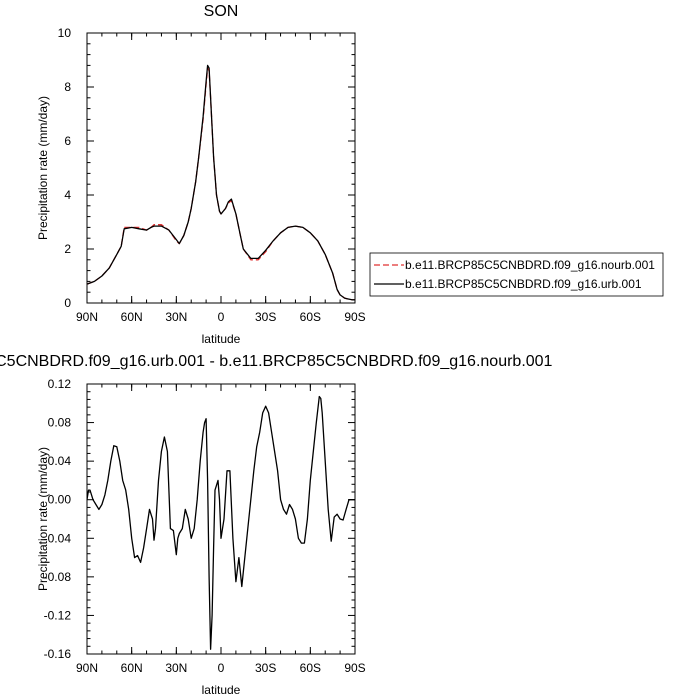 Image resolution: width=700 pixels, height=700 pixels. What do you see at coordinates (60, 423) in the screenshot?
I see `y-tick-label: 0.08` at bounding box center [60, 423].